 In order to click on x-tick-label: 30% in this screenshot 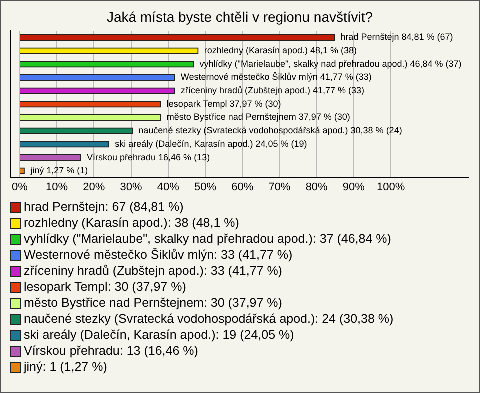, I will do `click(131, 187)`.